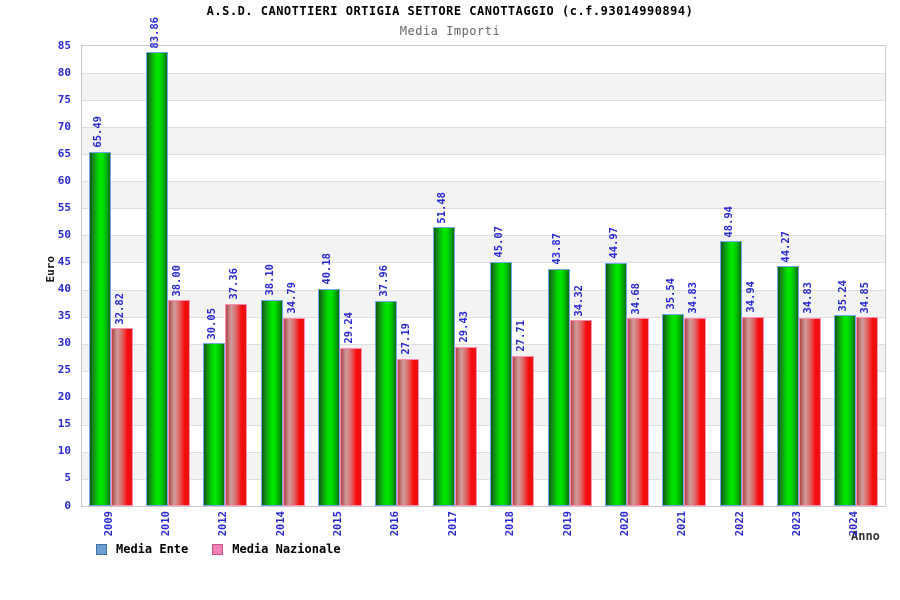 This screenshot has width=900, height=600. Describe the element at coordinates (499, 242) in the screenshot. I see `value-label-media-ente-2018: 45.07` at that location.